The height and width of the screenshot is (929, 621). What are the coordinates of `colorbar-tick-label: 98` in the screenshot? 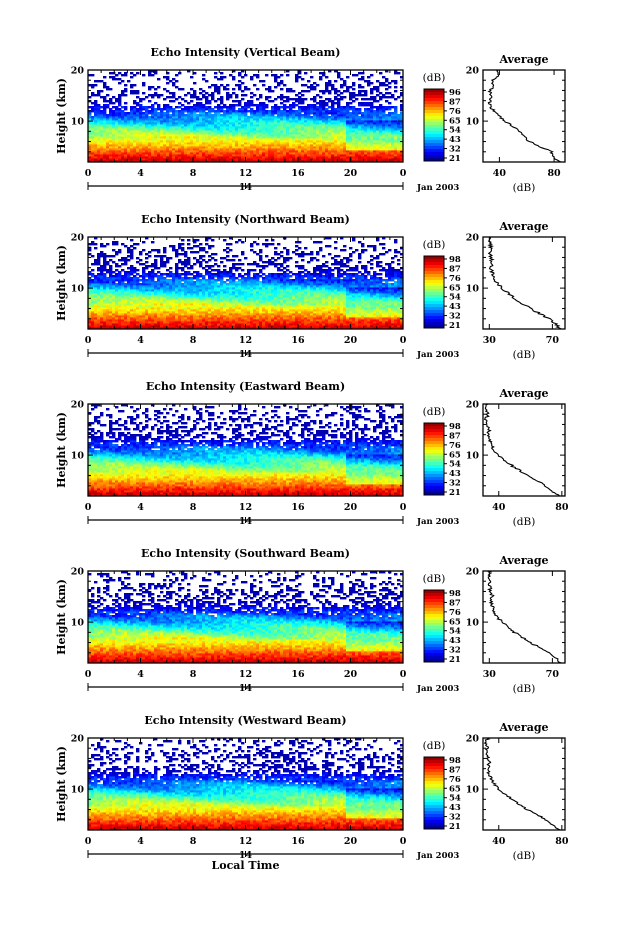 It's located at (455, 761).